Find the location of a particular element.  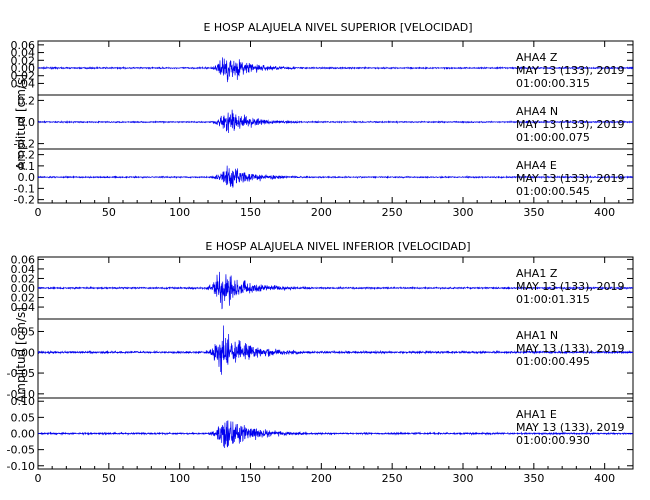

y-axis-label-superior: Amplitud [cm/s] is located at coordinates (21, 122).